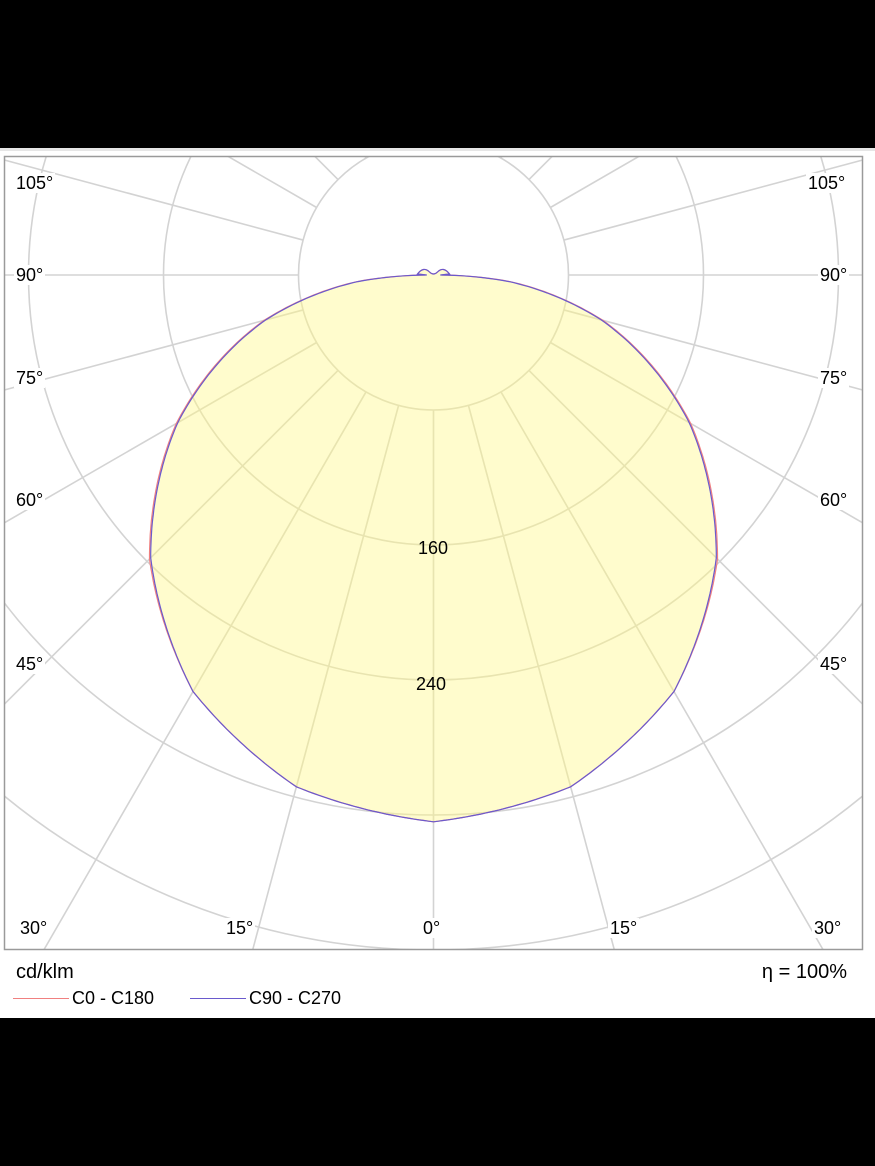  I want to click on legend-label-c90: C90 - C270, so click(295, 997).